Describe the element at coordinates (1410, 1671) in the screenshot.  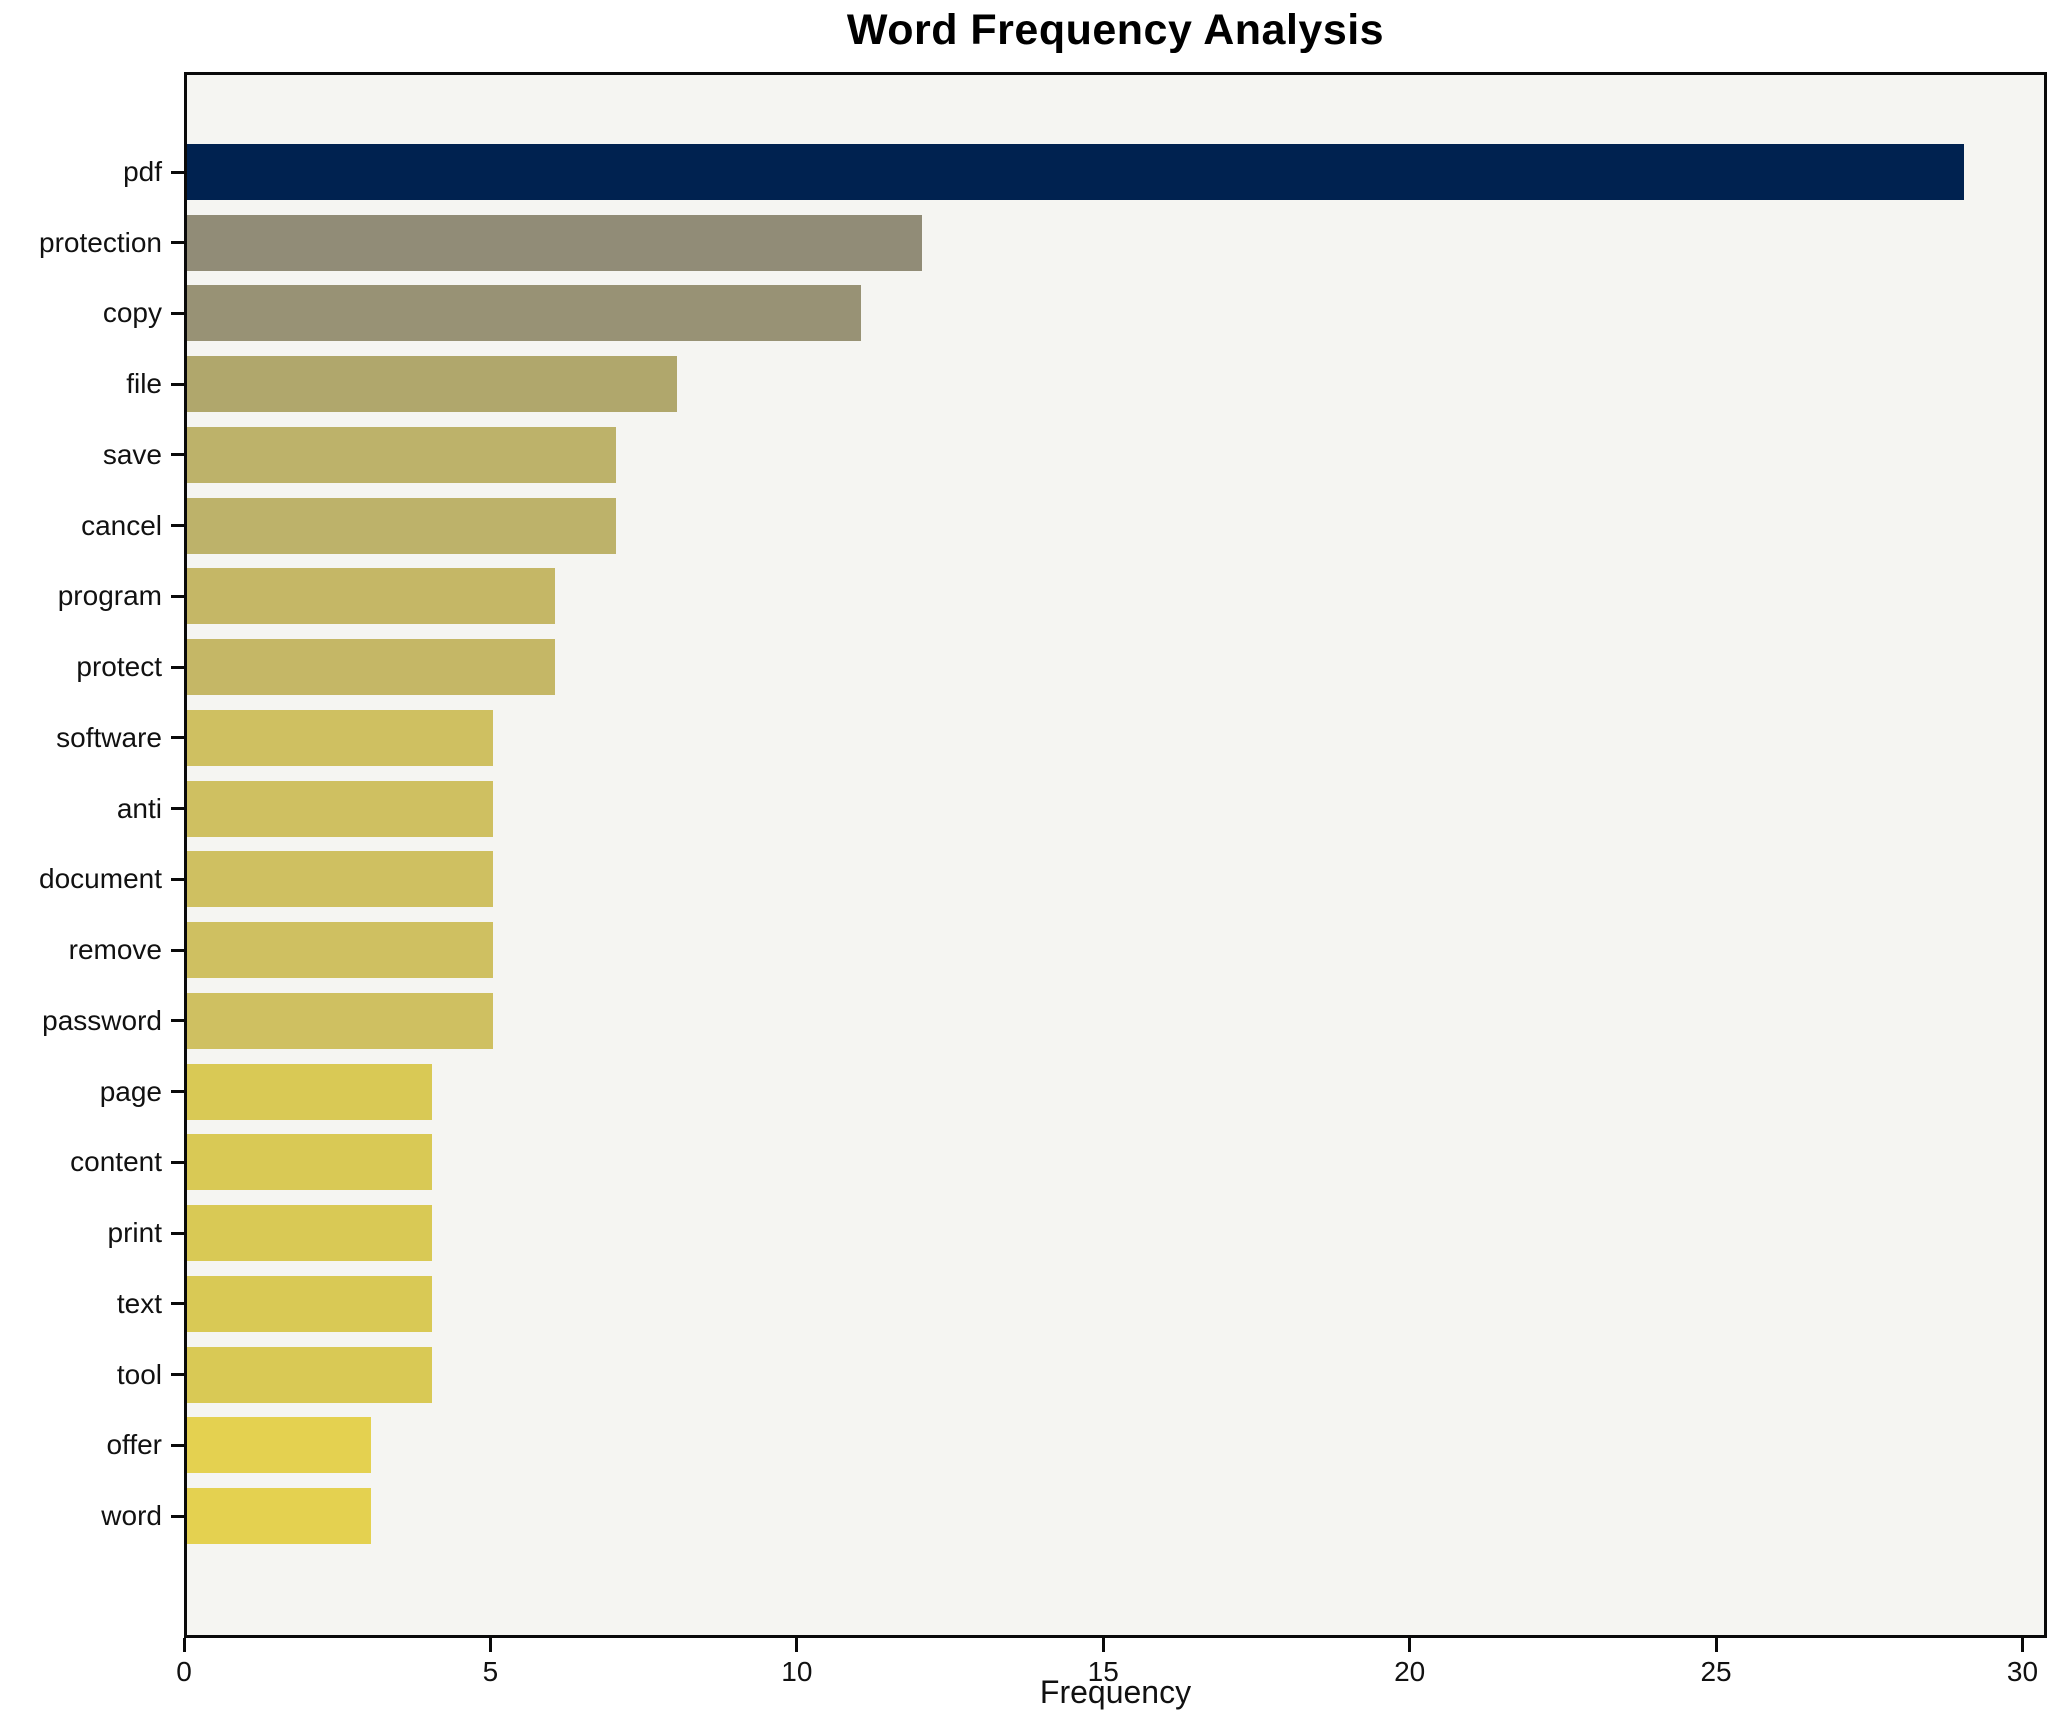
I see `x-tick-label-20: 20` at that location.